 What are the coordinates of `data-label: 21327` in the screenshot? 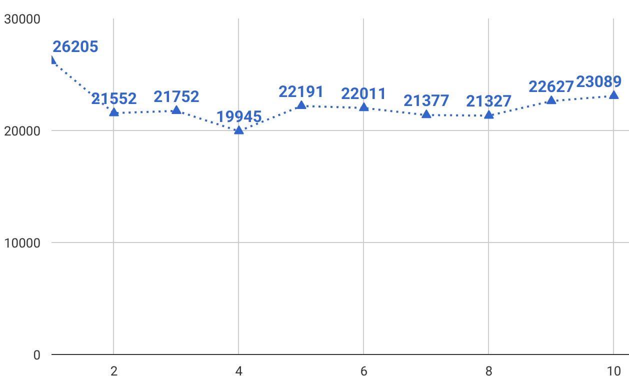 It's located at (489, 101).